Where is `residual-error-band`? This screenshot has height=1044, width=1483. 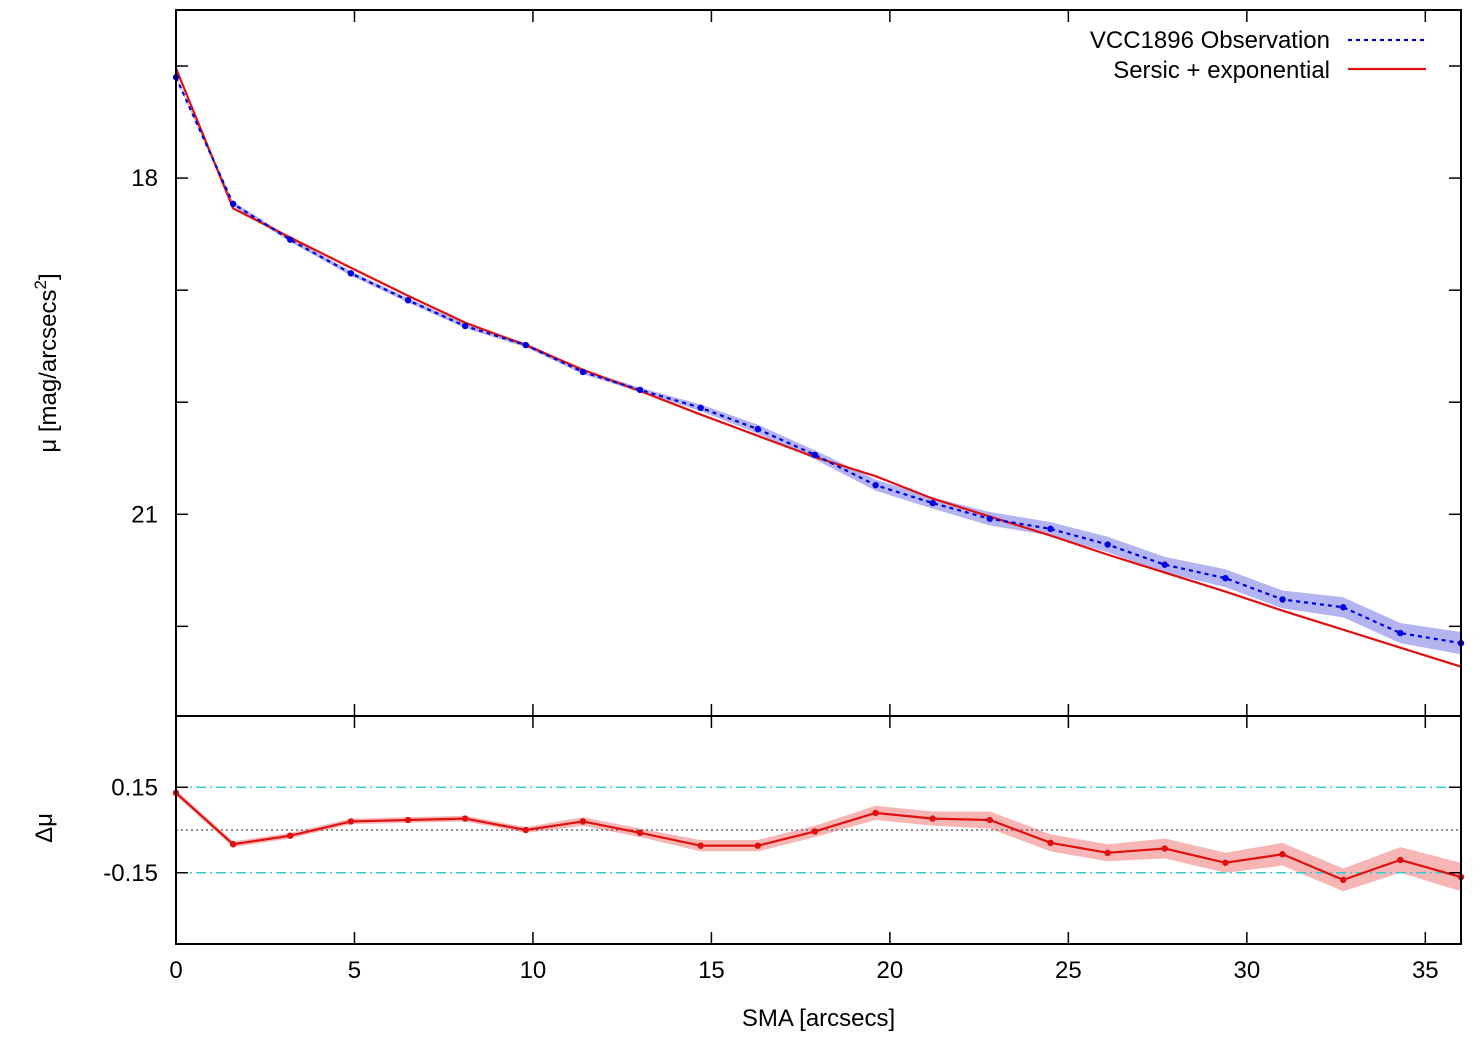 residual-error-band is located at coordinates (818, 841).